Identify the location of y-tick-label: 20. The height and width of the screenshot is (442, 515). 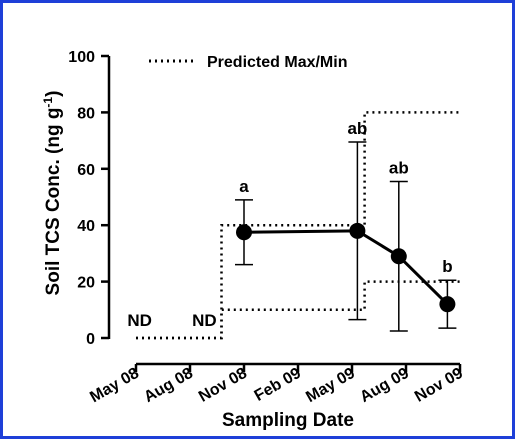
(86, 283).